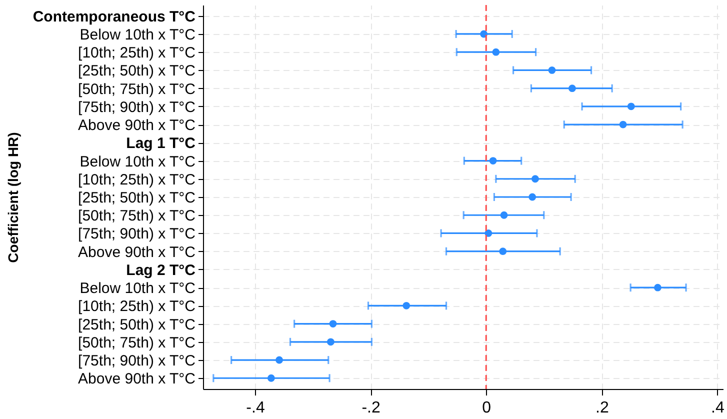 This screenshot has width=727, height=419. I want to click on y-tick-label: Lag 1 T°C, so click(161, 143).